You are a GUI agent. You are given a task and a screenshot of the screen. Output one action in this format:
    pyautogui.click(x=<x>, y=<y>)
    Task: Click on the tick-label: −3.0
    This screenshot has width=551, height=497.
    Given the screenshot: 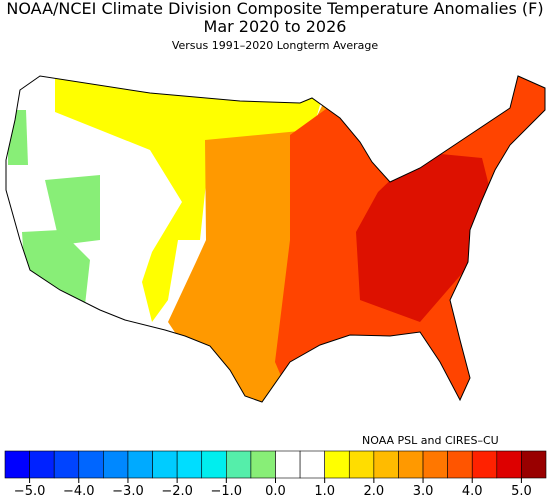 What is the action you would take?
    pyautogui.click(x=128, y=490)
    